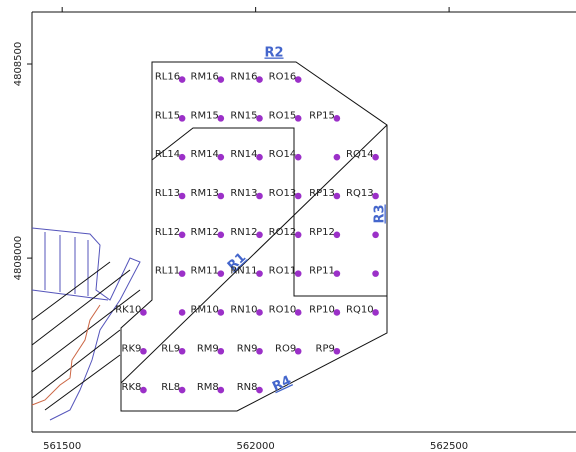 The width and height of the screenshot is (576, 452). Describe the element at coordinates (132, 387) in the screenshot. I see `point-label: RK8` at that location.